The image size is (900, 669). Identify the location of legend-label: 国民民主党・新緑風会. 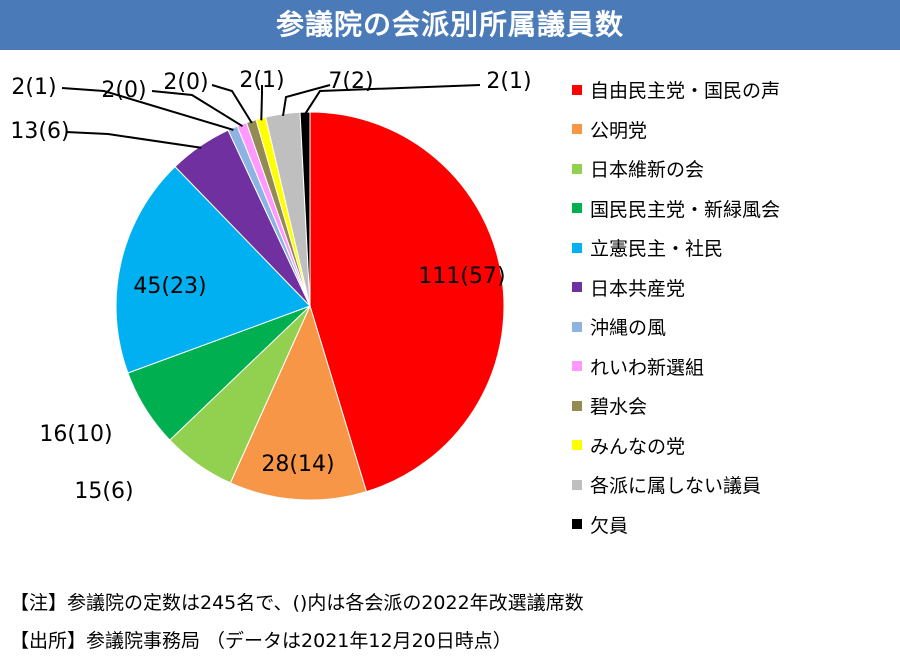
(685, 209).